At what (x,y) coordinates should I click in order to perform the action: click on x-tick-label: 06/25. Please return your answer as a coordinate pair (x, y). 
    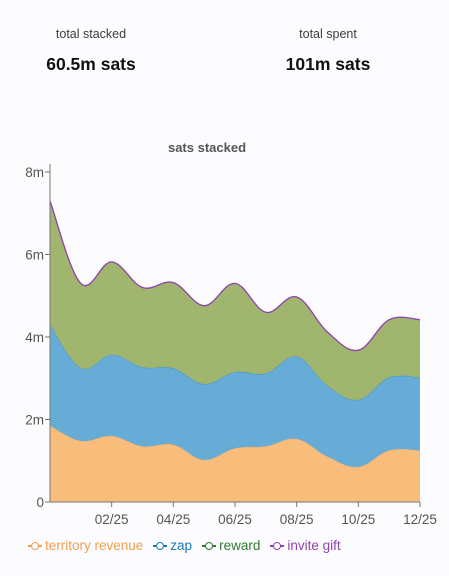
    Looking at the image, I should click on (235, 519).